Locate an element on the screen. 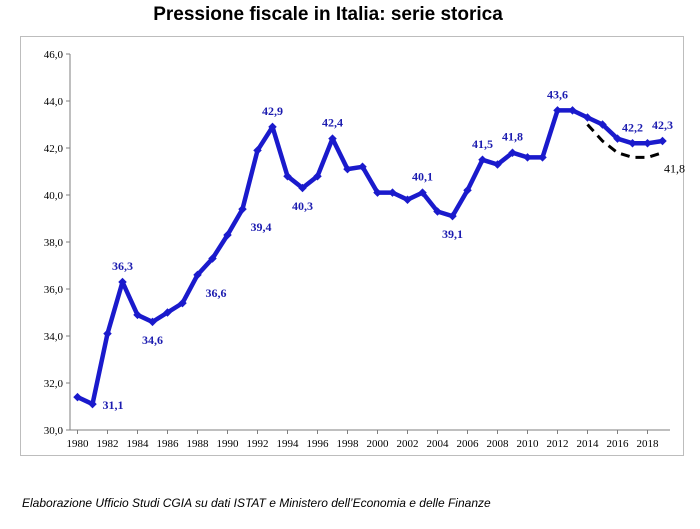  x-tick-label: 2000 is located at coordinates (378, 444).